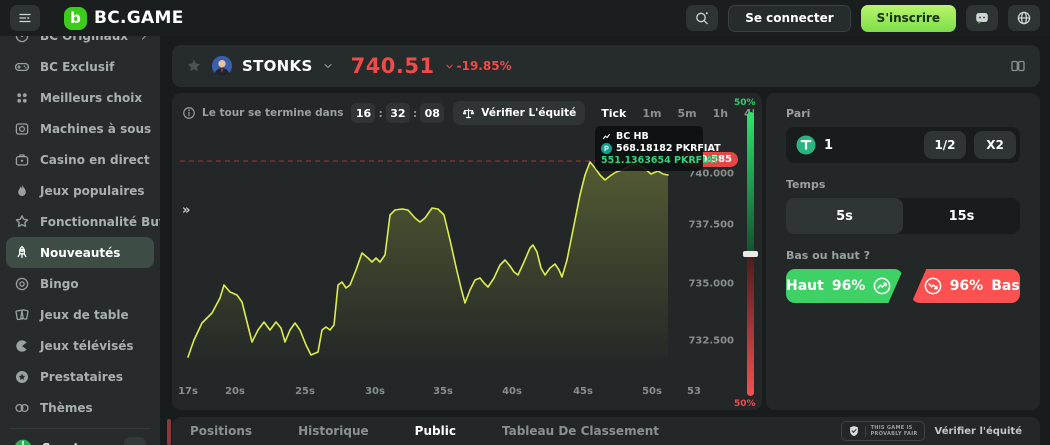  What do you see at coordinates (519, 113) in the screenshot?
I see `verify-fairness-button: Vérifier L'équité` at bounding box center [519, 113].